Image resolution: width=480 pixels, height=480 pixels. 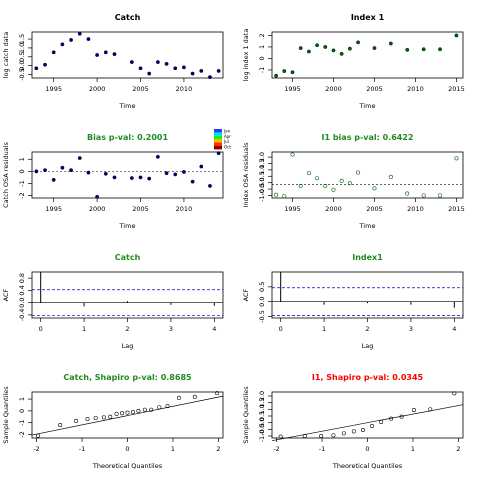 I want to click on x-axis-label: Lag, so click(x=368, y=346).